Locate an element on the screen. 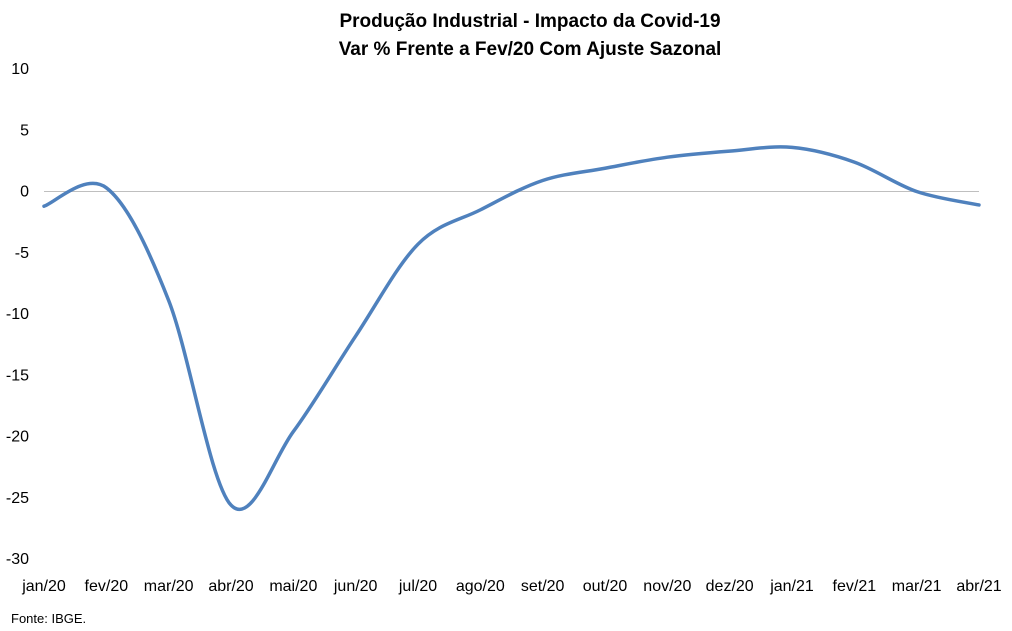  y-tick-label: -15 is located at coordinates (17, 375).